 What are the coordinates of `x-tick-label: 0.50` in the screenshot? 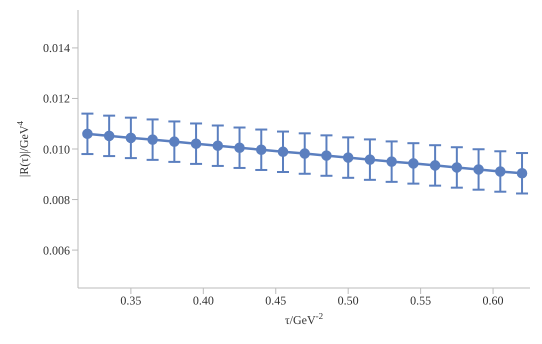 It's located at (348, 301).